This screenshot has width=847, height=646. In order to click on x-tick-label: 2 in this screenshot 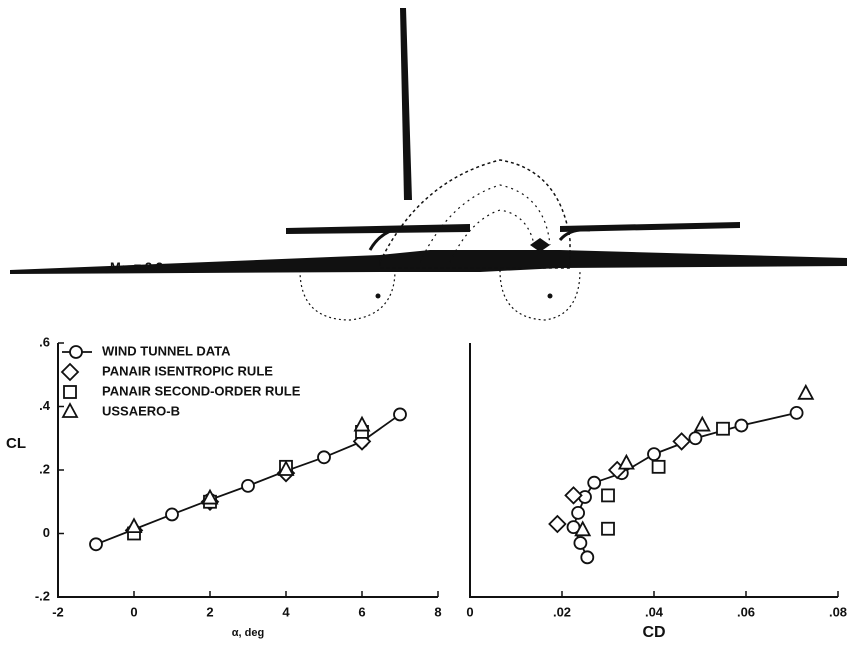, I will do `click(209, 611)`.